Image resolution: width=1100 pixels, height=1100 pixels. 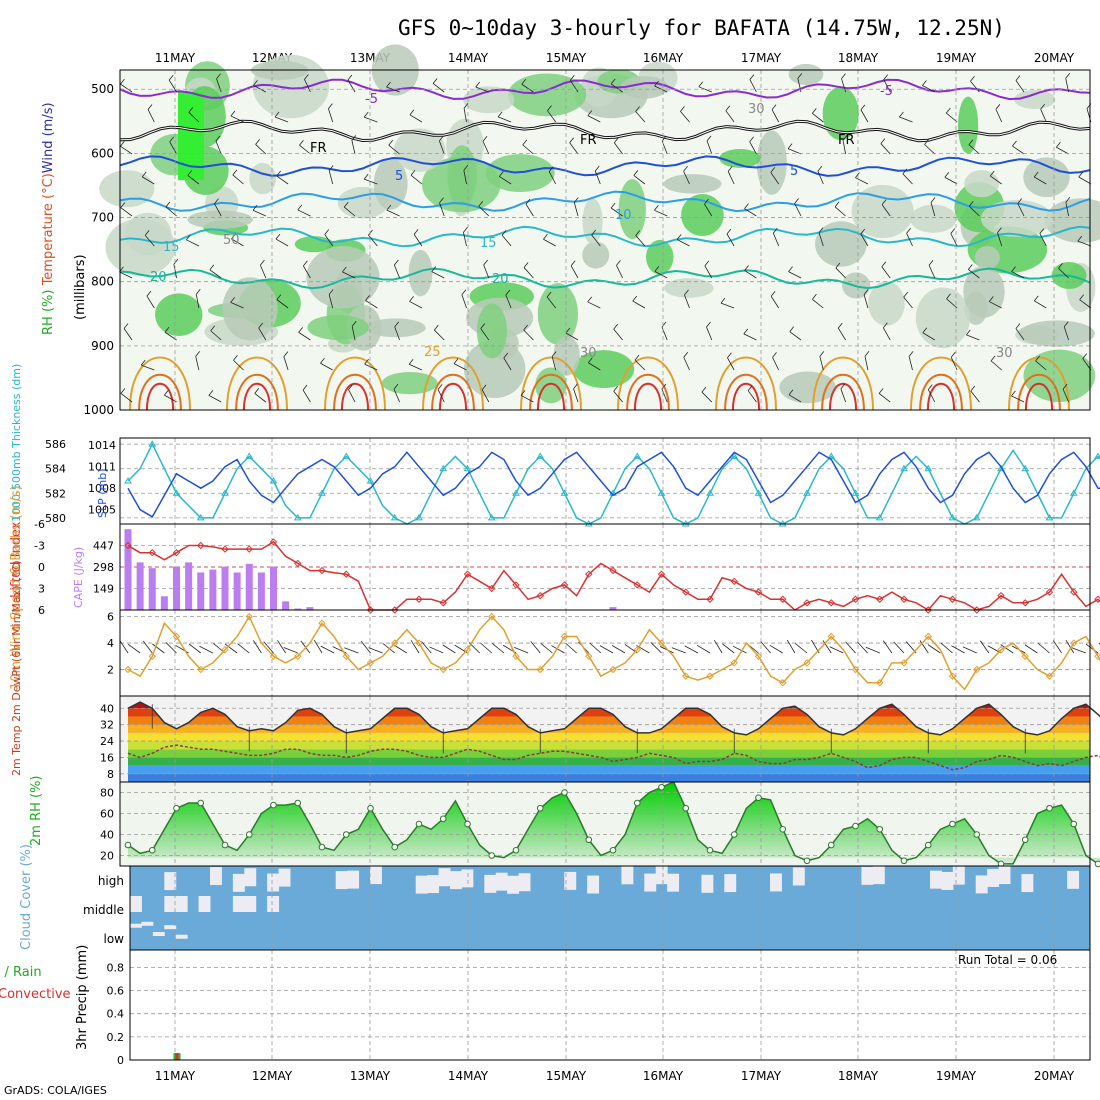 I want to click on top-date-label: 19MAY, so click(x=956, y=58).